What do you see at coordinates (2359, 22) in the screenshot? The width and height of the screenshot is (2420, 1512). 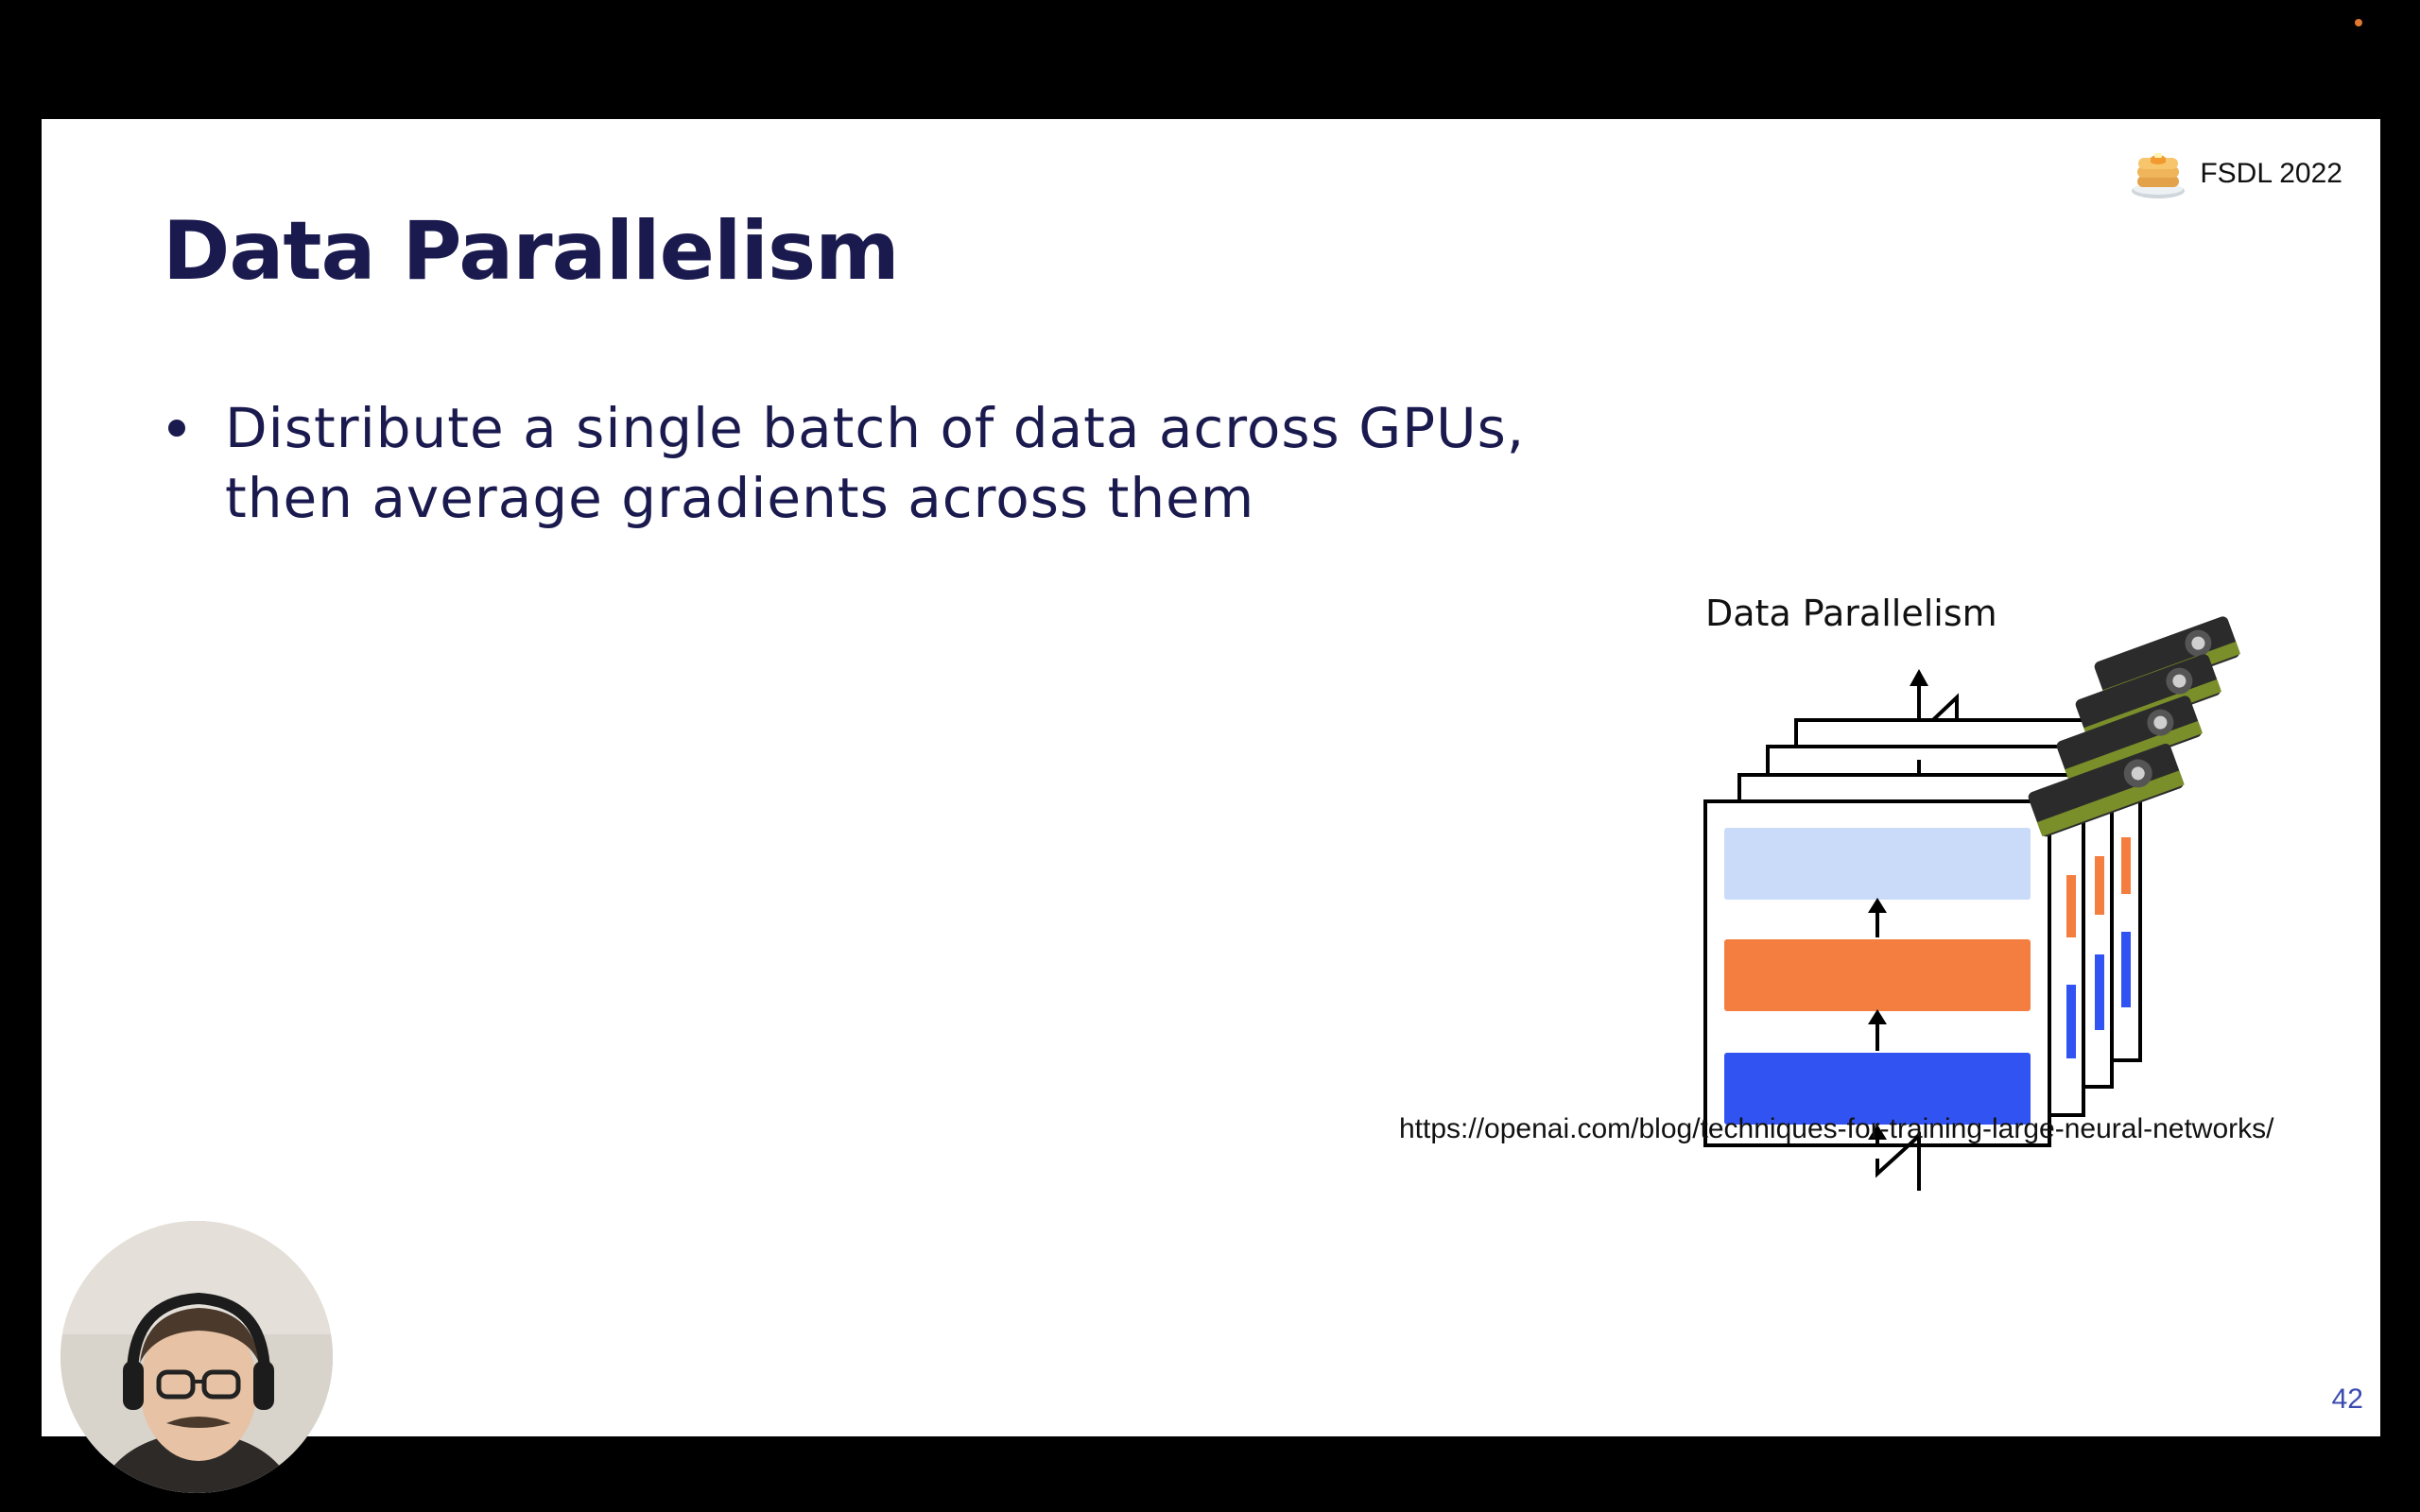 I see `recording-indicator-icon` at bounding box center [2359, 22].